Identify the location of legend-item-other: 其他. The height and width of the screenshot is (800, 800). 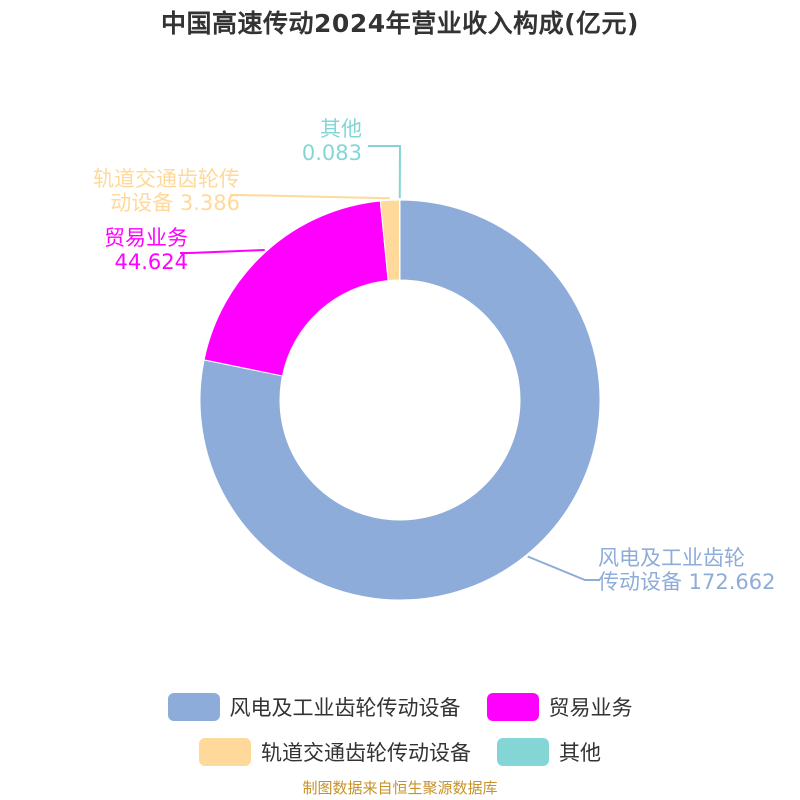
(549, 752).